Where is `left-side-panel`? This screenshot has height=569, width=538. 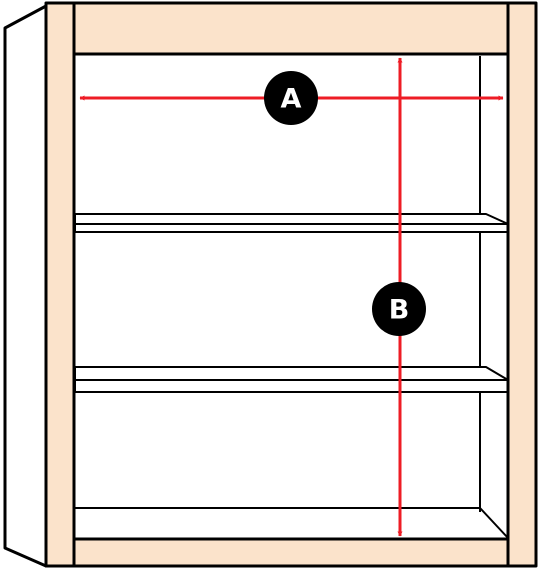 left-side-panel is located at coordinates (25, 286).